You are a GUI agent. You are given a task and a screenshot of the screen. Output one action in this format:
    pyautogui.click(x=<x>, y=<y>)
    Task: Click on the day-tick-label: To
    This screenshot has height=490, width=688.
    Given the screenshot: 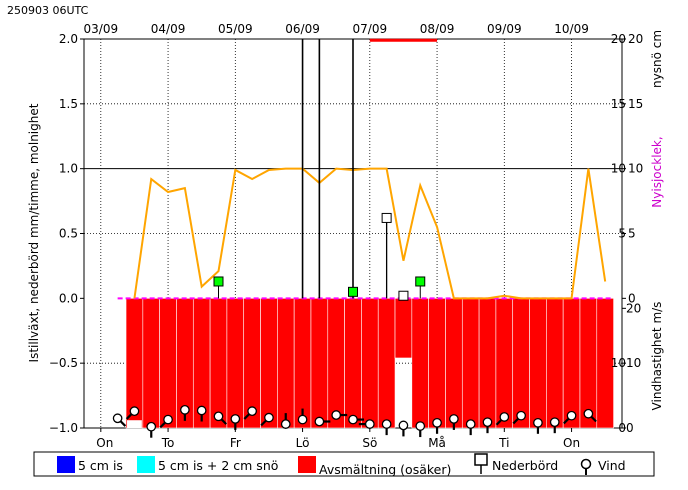 What is the action you would take?
    pyautogui.click(x=168, y=443)
    